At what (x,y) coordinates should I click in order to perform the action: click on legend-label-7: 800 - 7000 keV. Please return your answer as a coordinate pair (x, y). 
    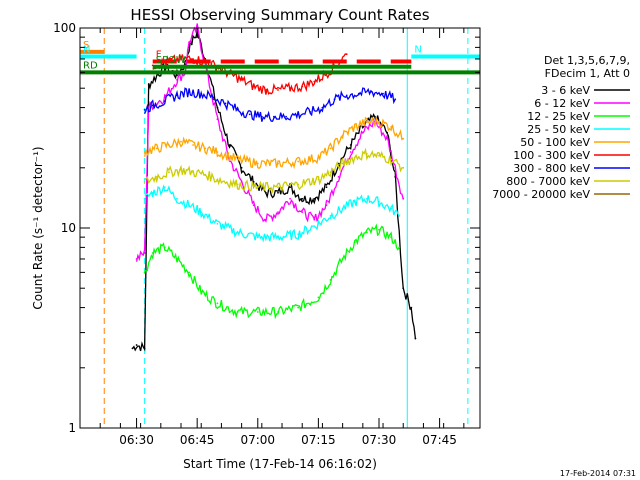
    Looking at the image, I should click on (548, 181).